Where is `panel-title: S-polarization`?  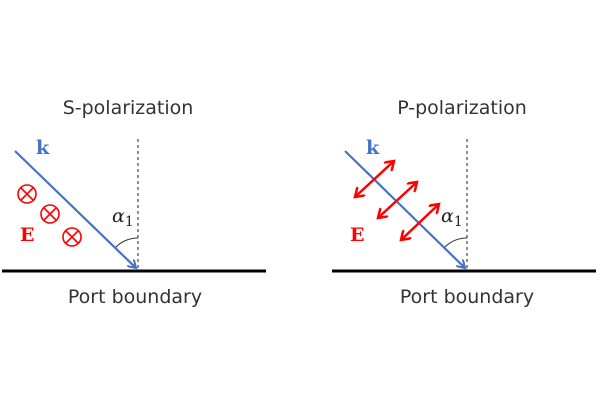
panel-title: S-polarization is located at coordinates (128, 108).